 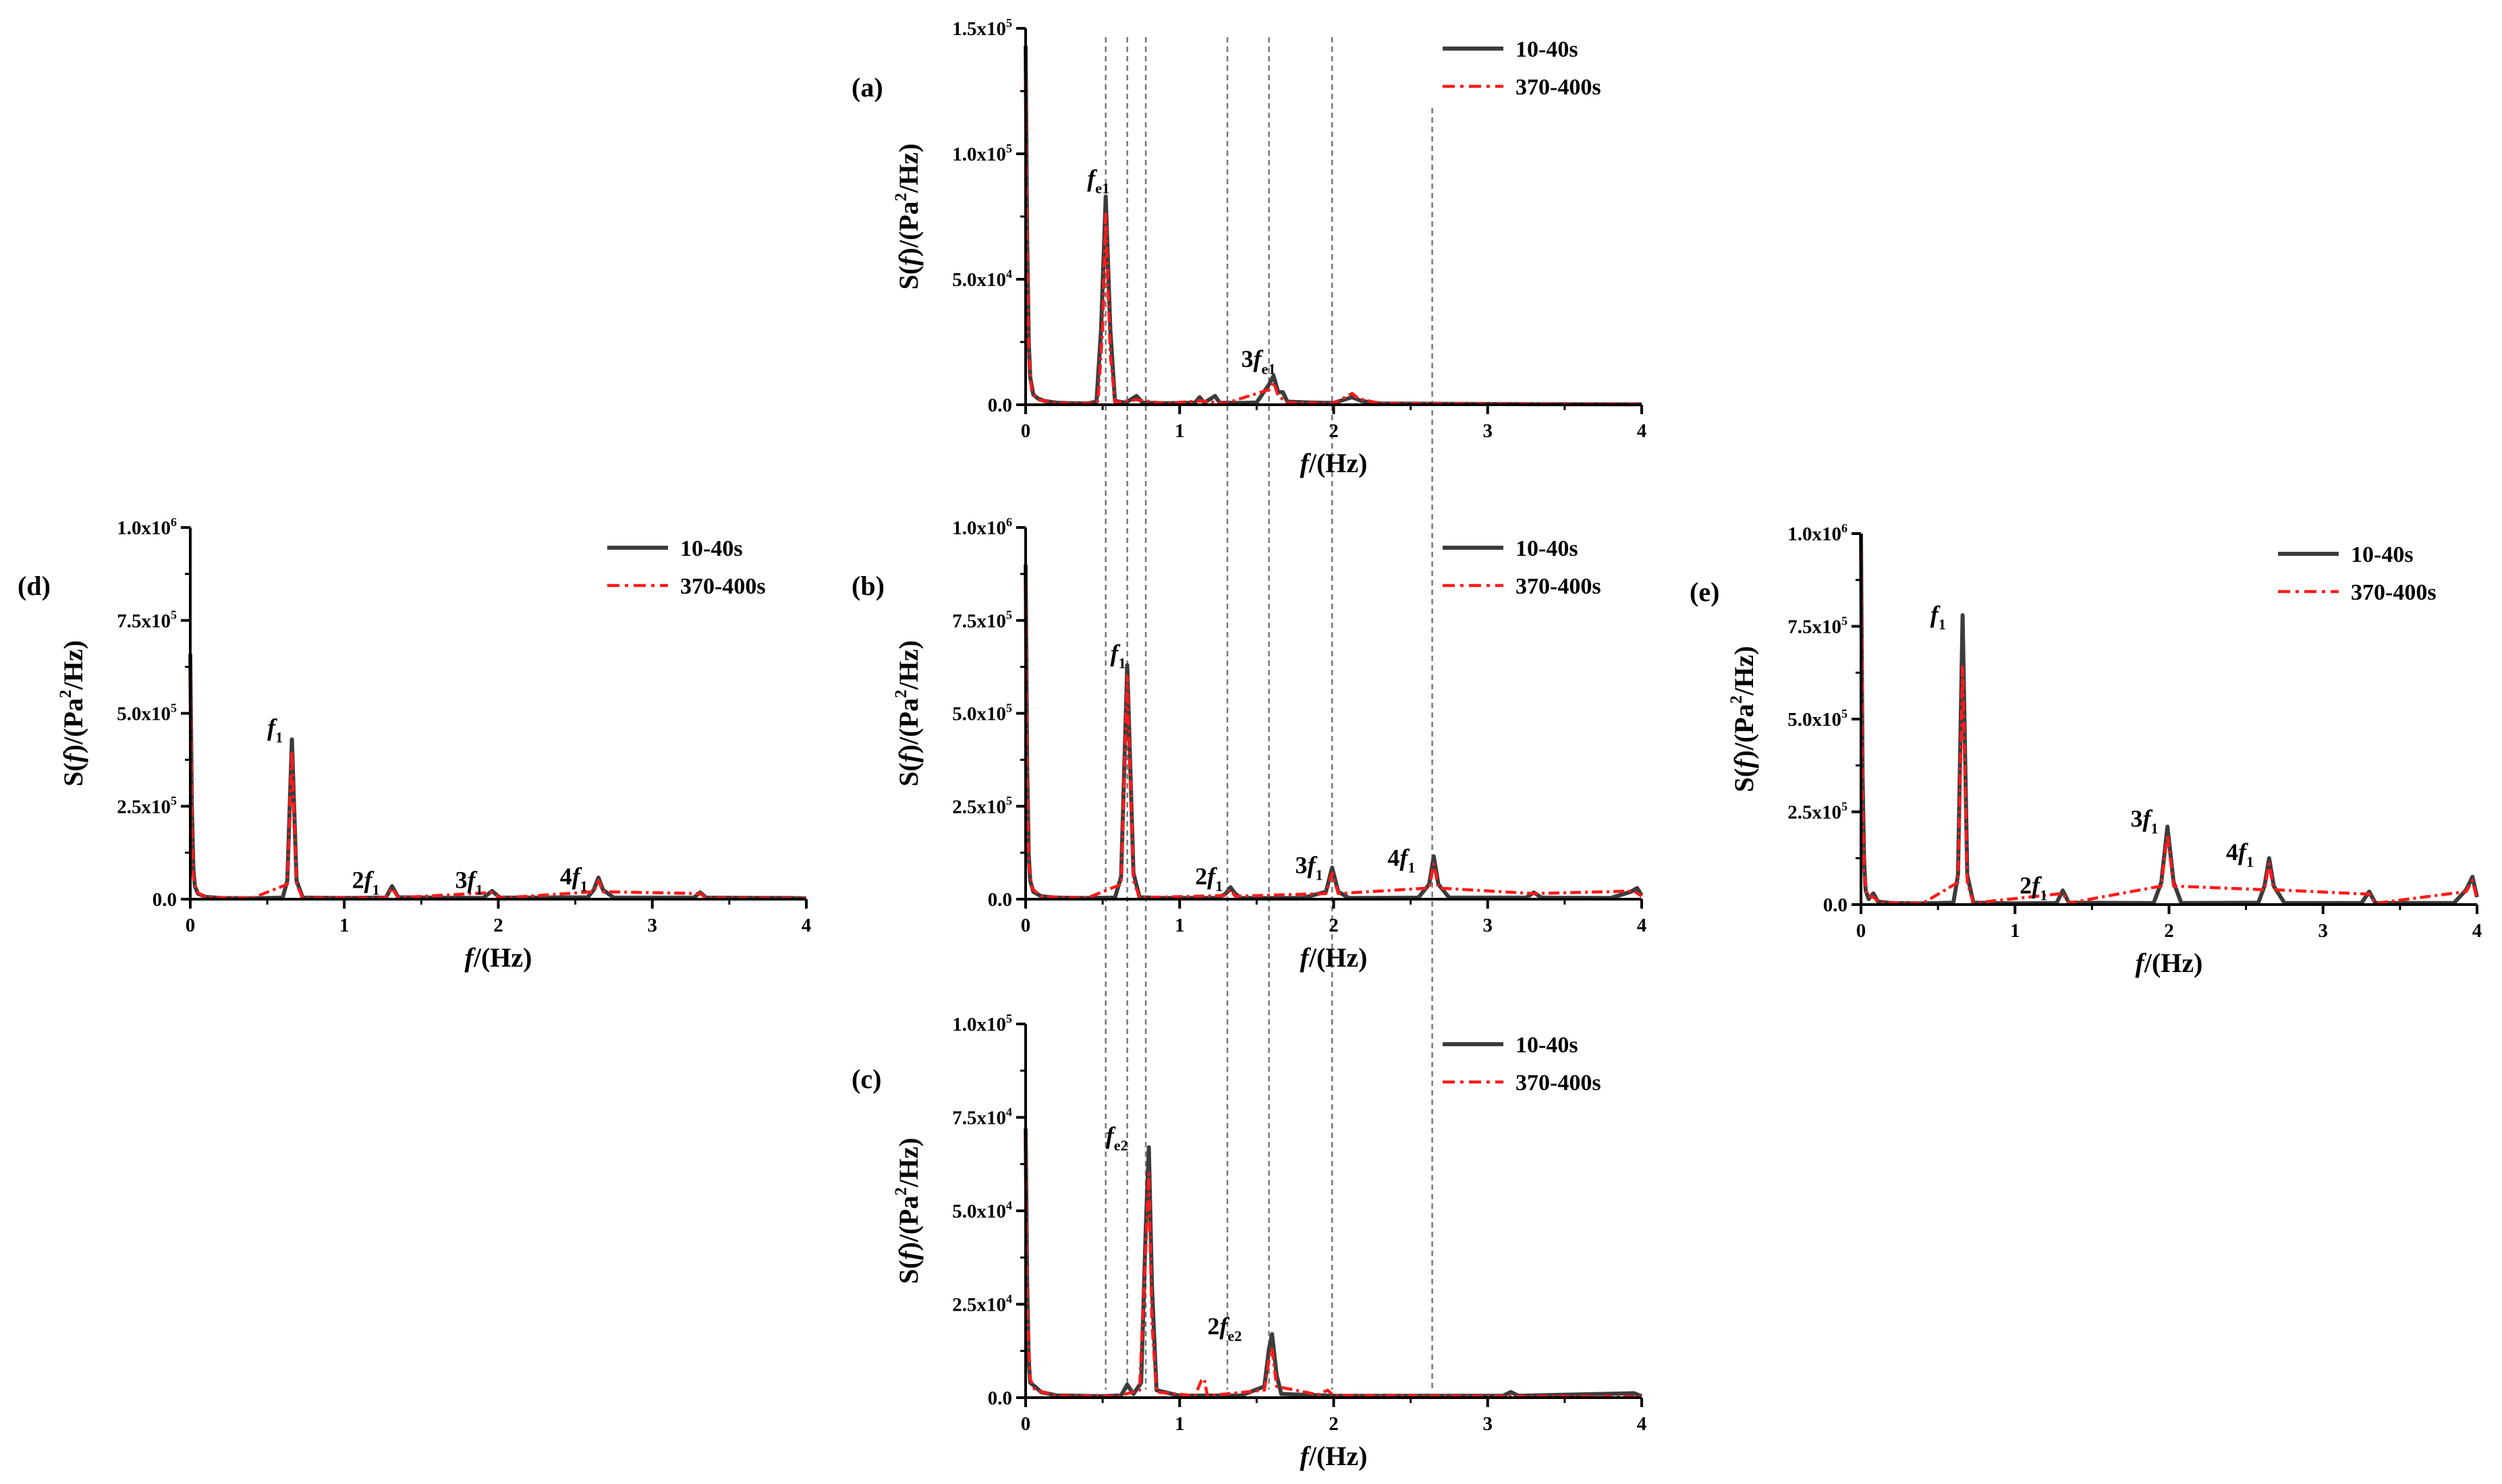 I want to click on peak-annotation: 3fe1, so click(x=1259, y=361).